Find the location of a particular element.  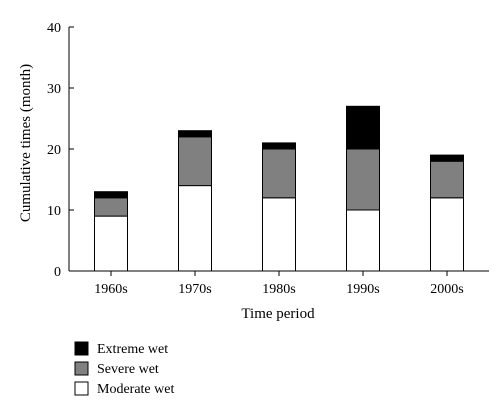

x-axis-title: Time period is located at coordinates (278, 314).